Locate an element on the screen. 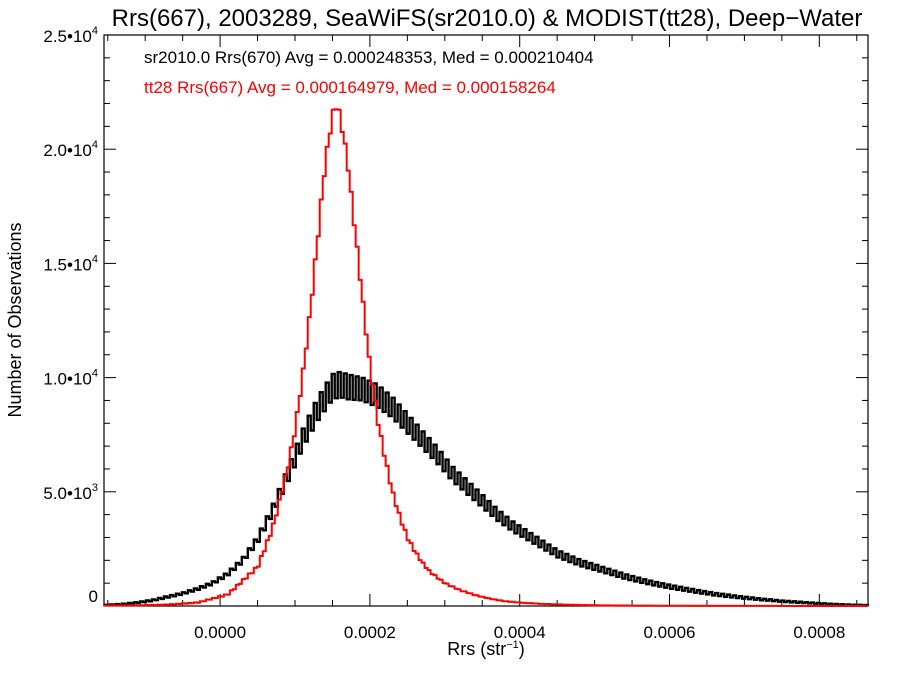 This screenshot has width=900, height=675. y-tick-label: 0 is located at coordinates (93, 596).